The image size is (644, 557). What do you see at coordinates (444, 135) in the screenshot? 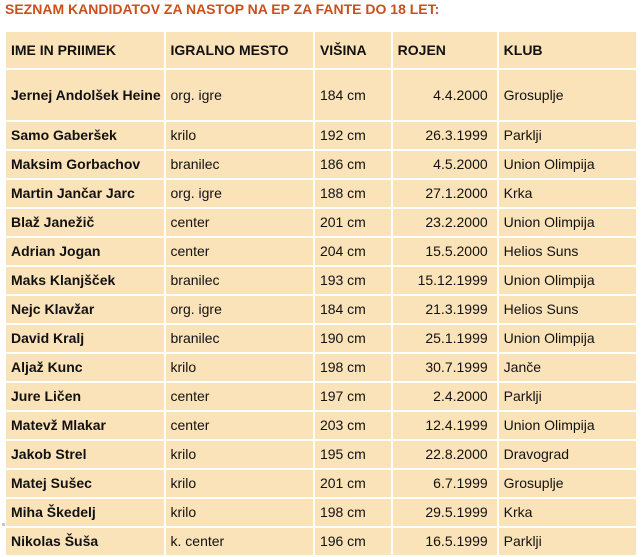
I see `player-born: 26.3.1999` at bounding box center [444, 135].